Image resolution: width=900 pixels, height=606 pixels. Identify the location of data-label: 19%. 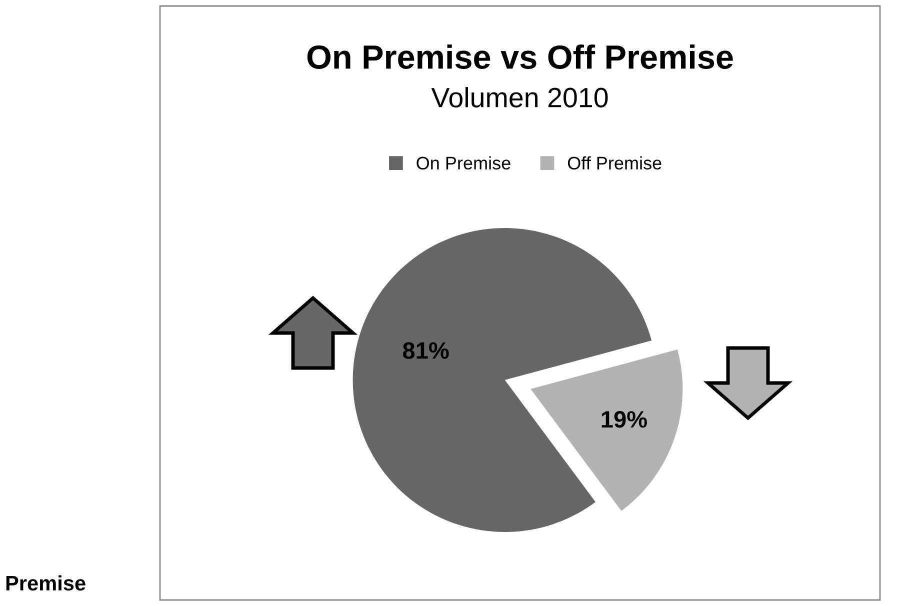
(624, 419).